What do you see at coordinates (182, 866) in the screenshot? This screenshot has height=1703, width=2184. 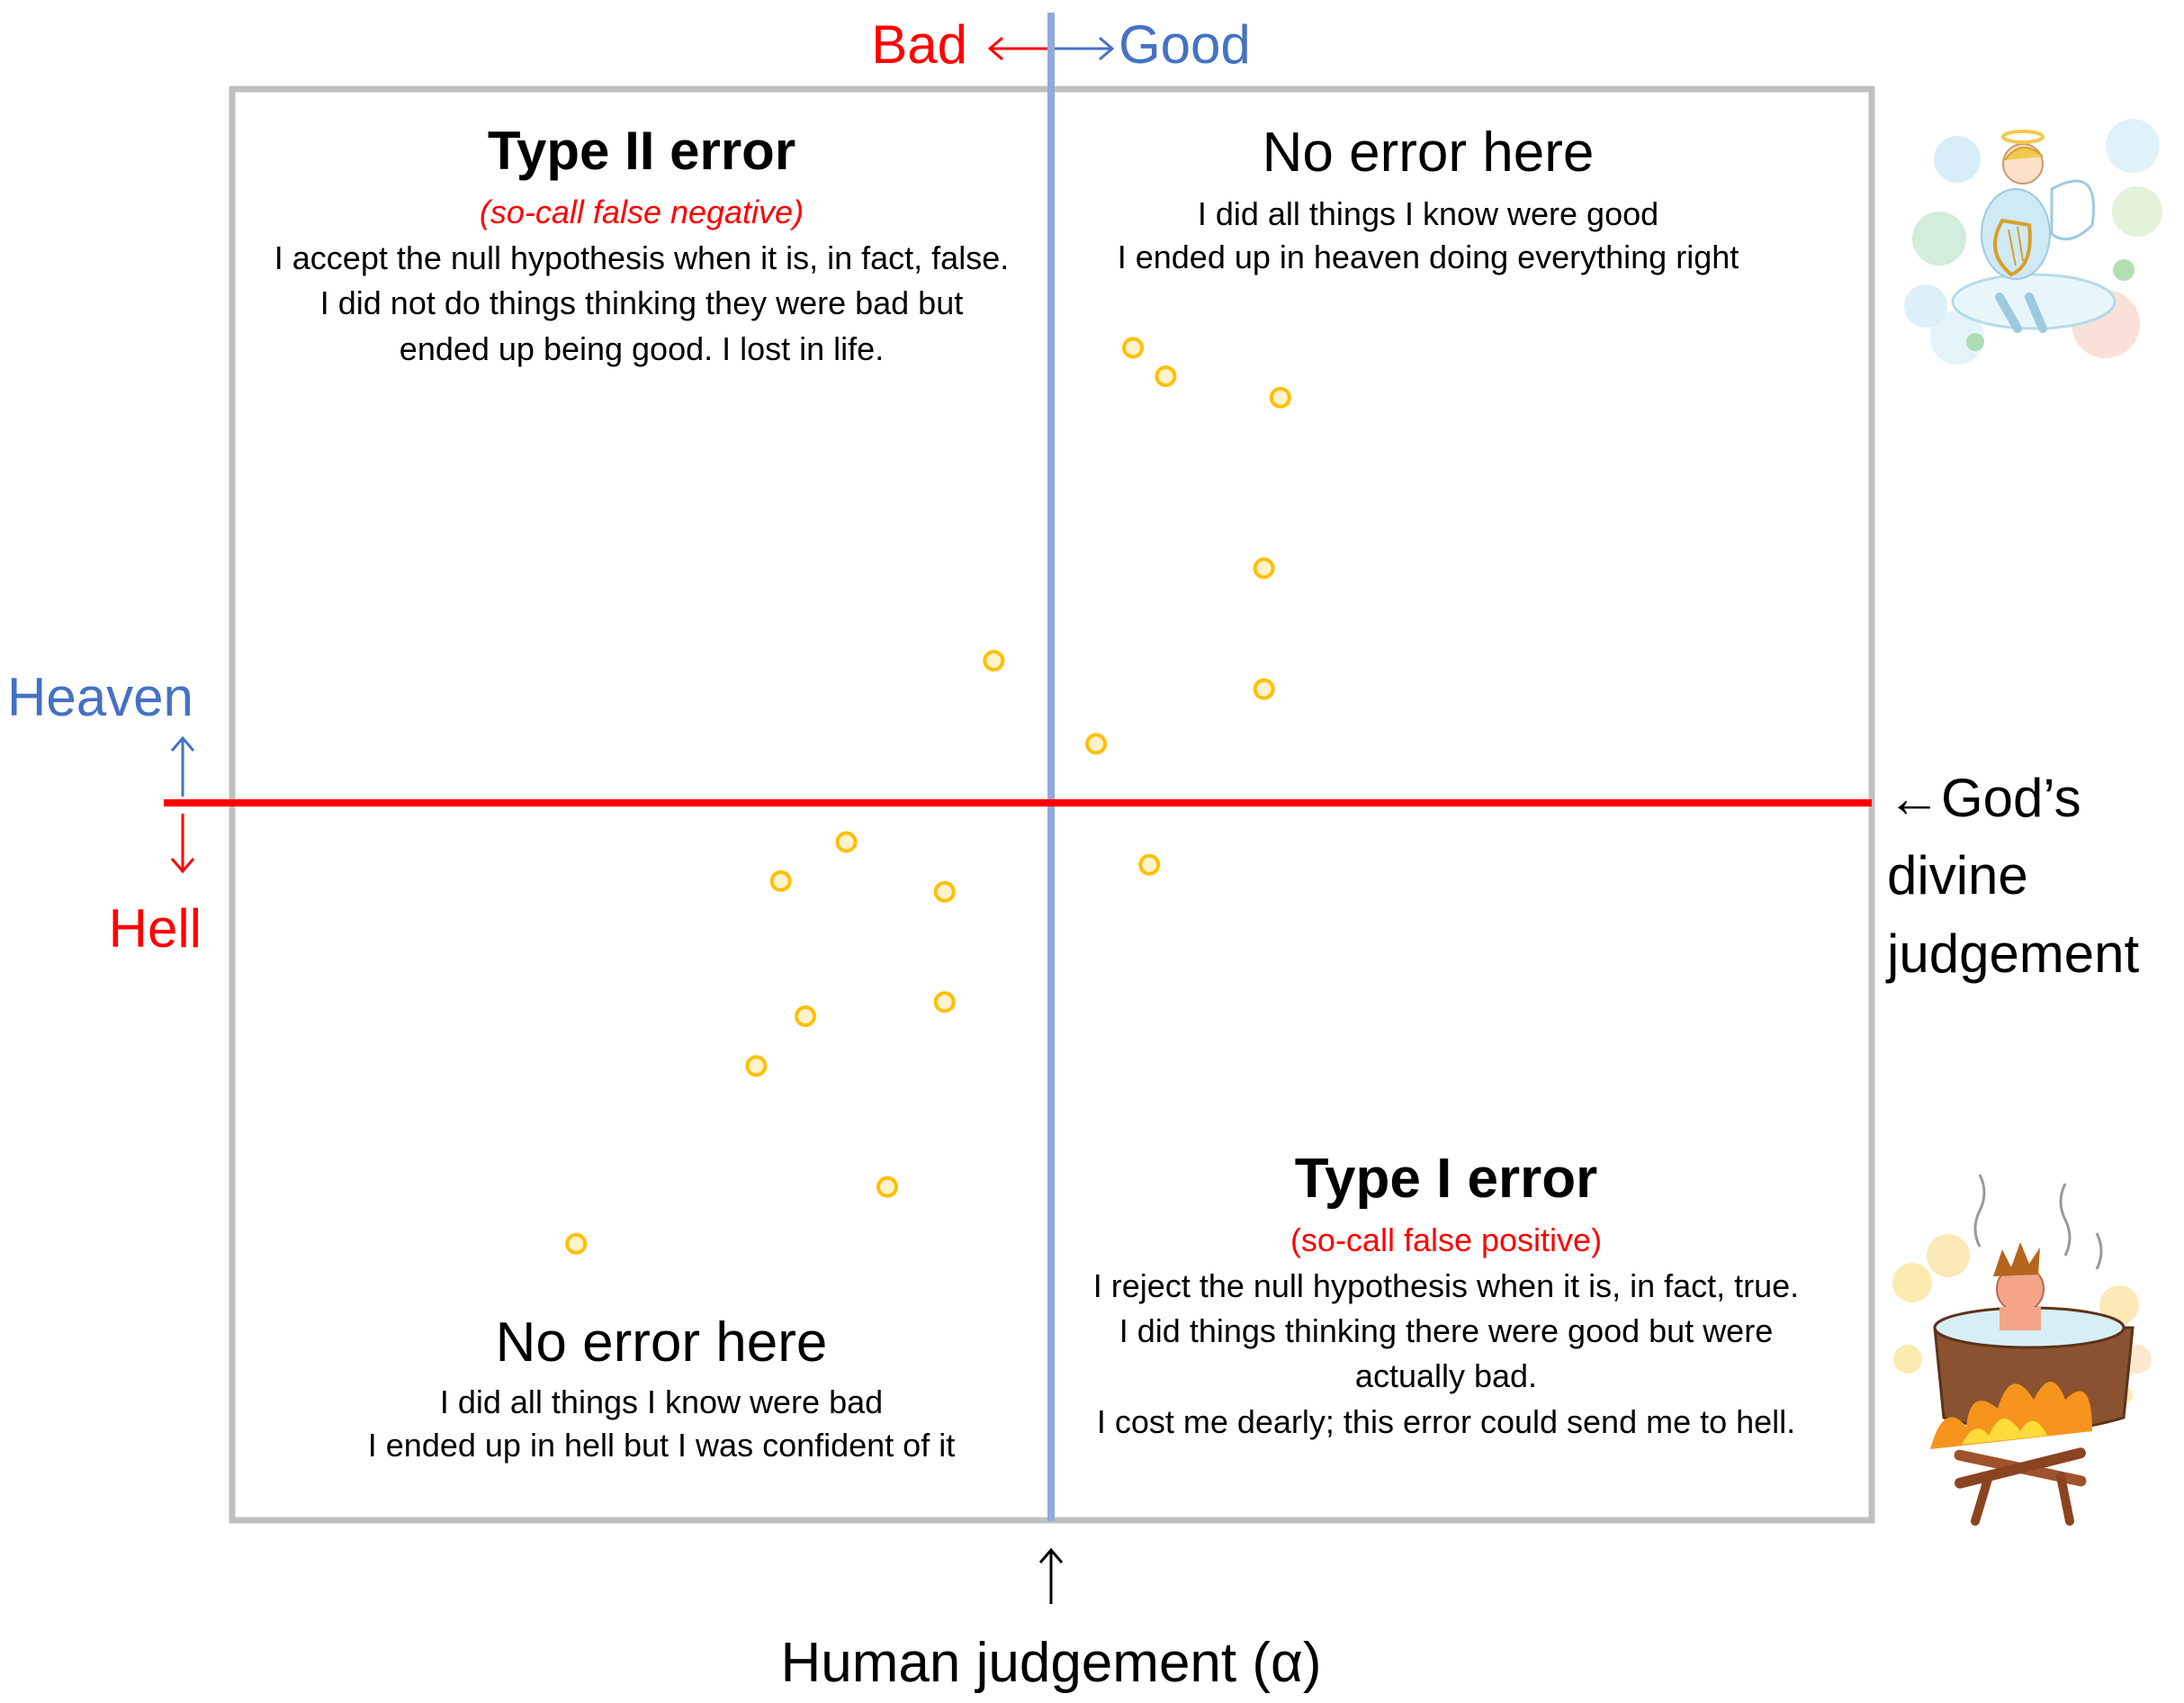 I see `down-arrowhead-icon` at bounding box center [182, 866].